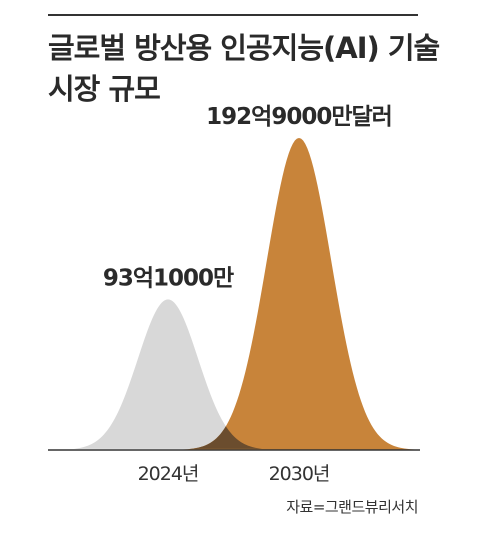 This screenshot has height=537, width=480. What do you see at coordinates (299, 117) in the screenshot?
I see `value-label-2030: 192억9000만달러` at bounding box center [299, 117].